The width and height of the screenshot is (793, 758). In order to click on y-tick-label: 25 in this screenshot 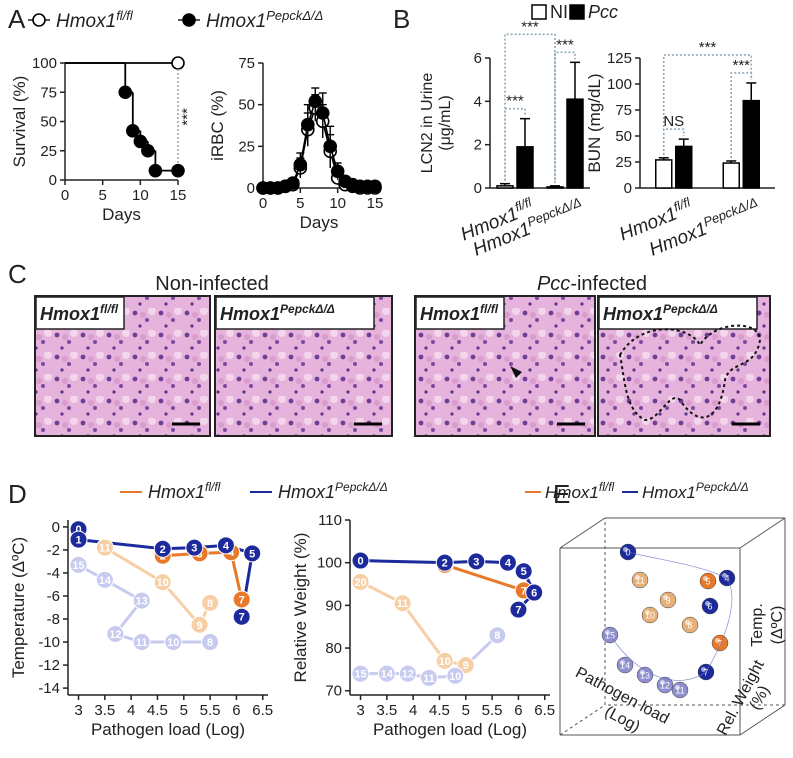, I will do `click(246, 146)`.